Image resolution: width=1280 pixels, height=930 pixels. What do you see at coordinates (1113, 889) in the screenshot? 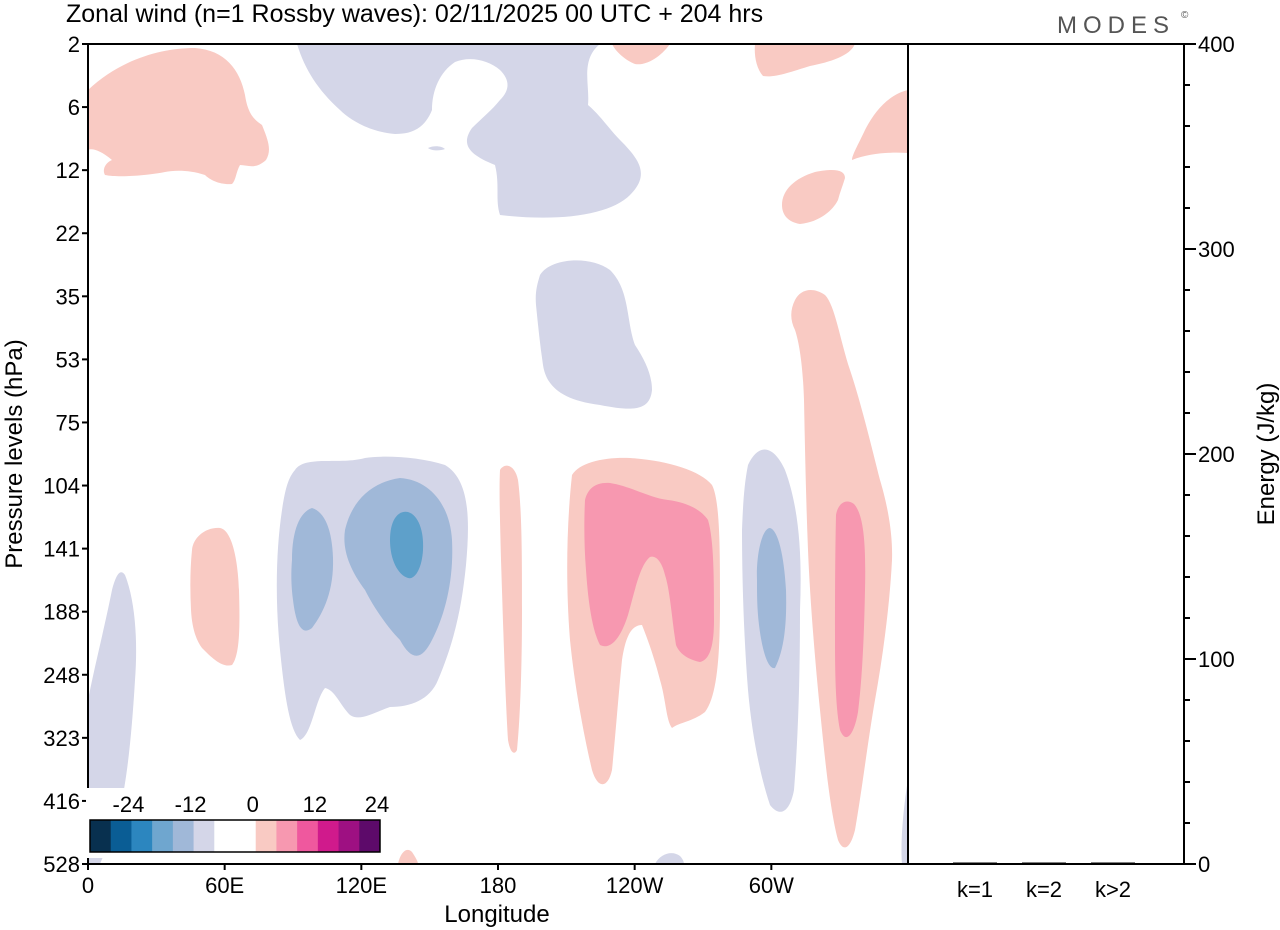
I see `energy-category-label: k>2` at bounding box center [1113, 889].